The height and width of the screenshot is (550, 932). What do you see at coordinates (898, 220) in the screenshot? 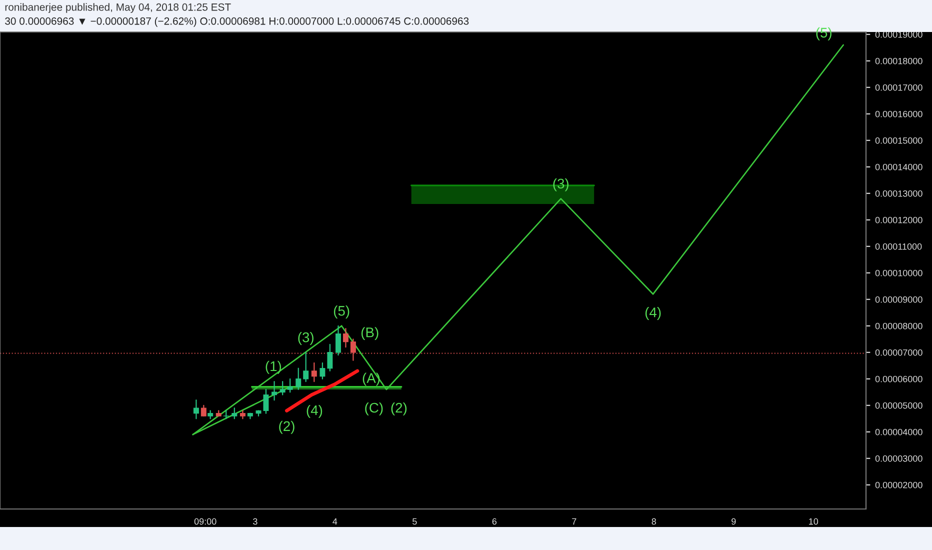
I see `y-tick-label: 0.00012000` at bounding box center [898, 220].